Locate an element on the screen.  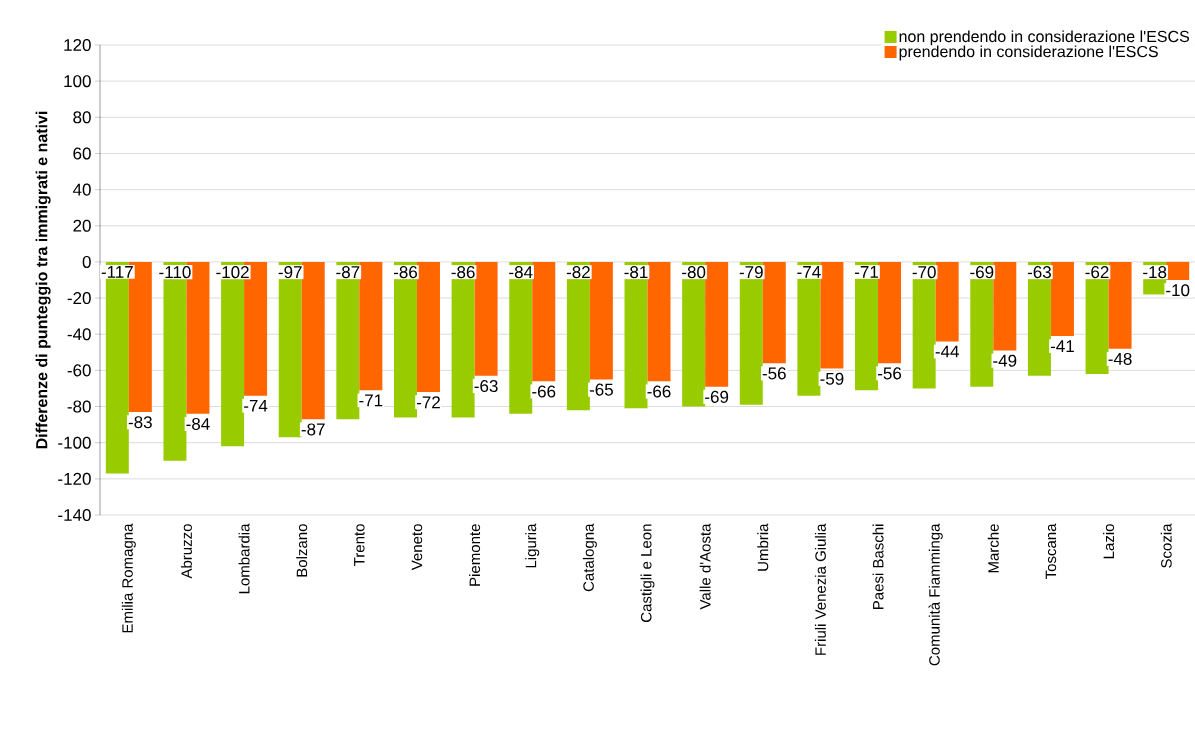
data-label: -44 is located at coordinates (947, 351).